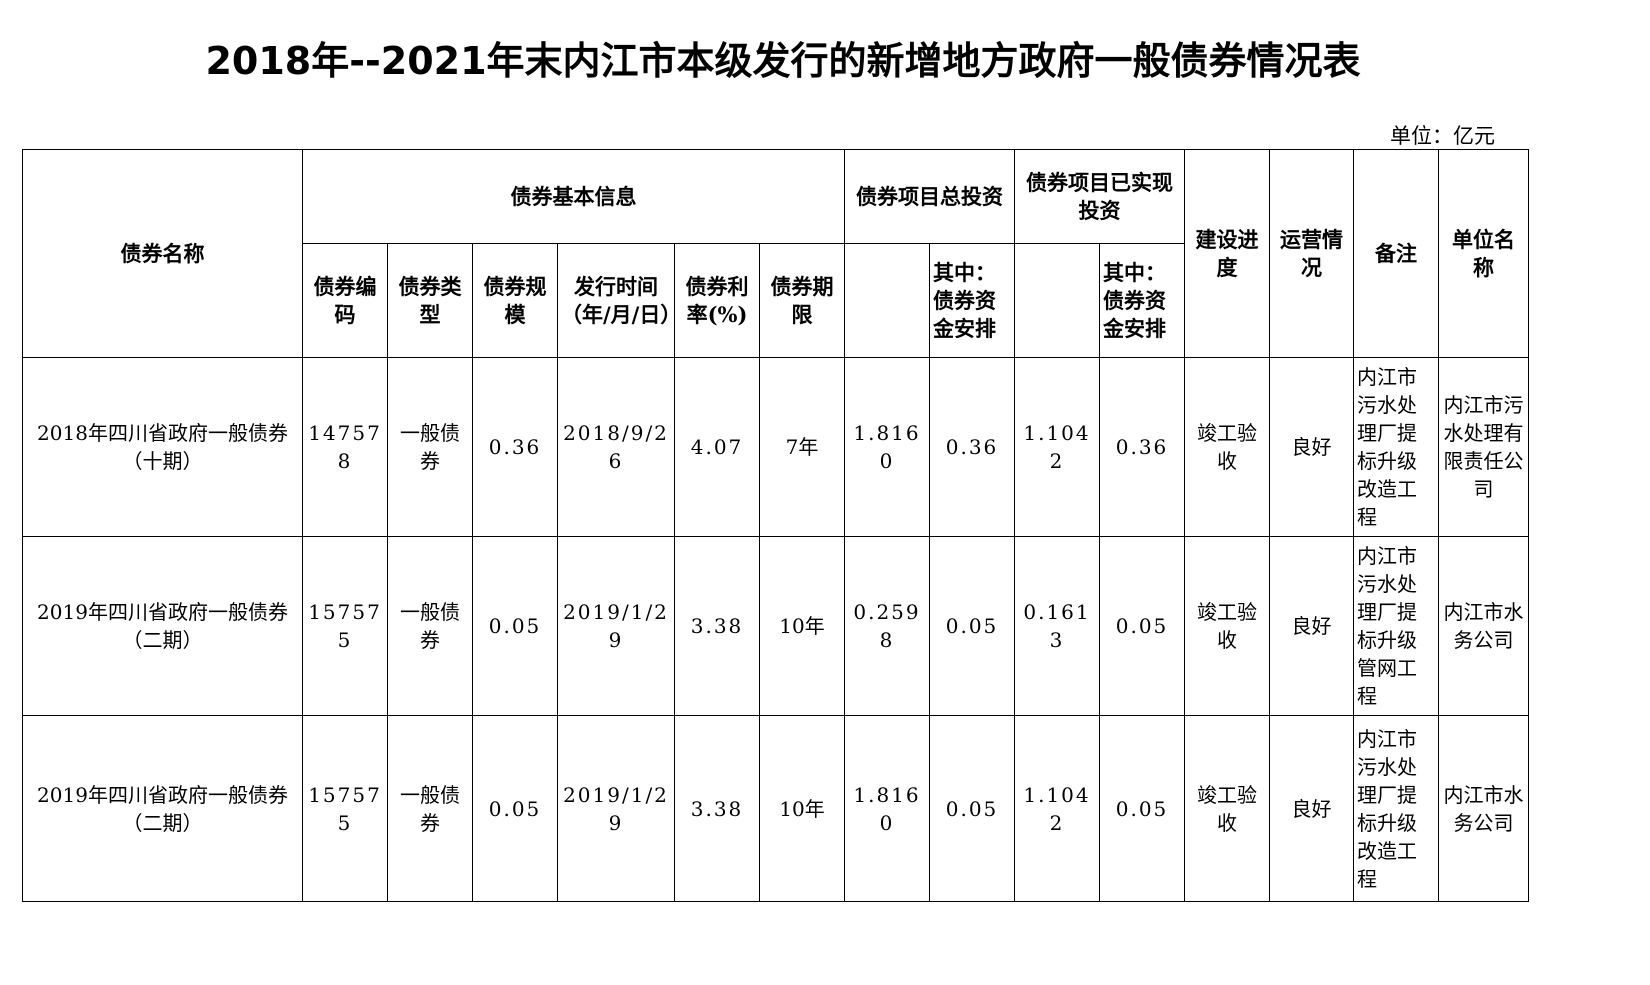 The image size is (1650, 985). Describe the element at coordinates (162, 447) in the screenshot. I see `cell-name: 2018年四川省政府一般债券（十期）` at that location.